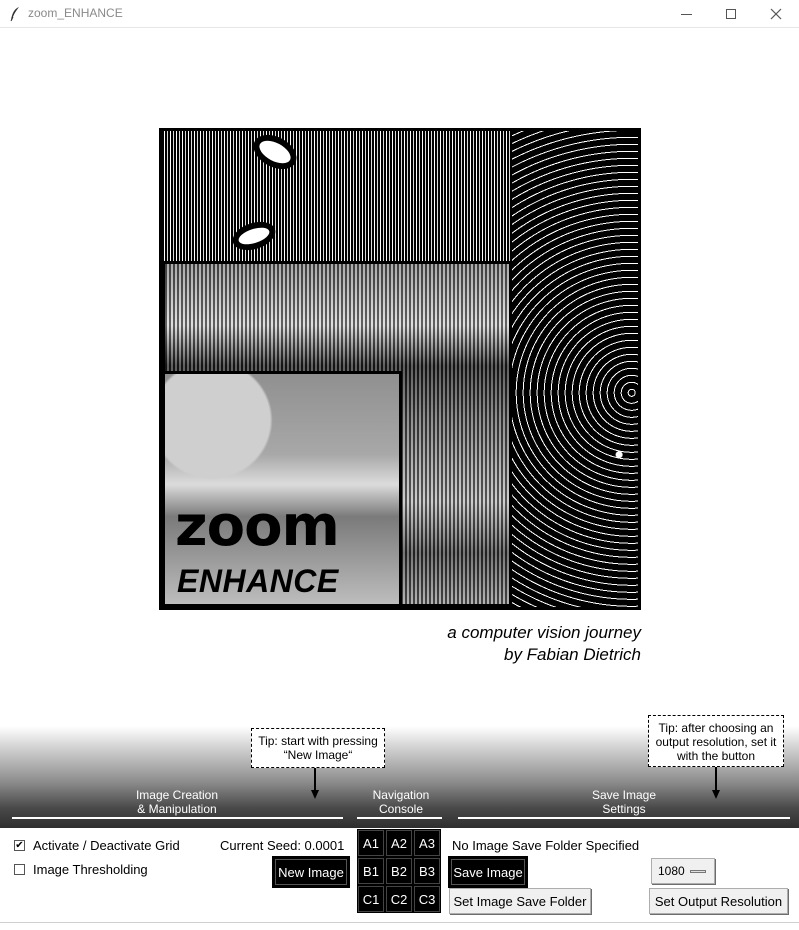  Describe the element at coordinates (282, 489) in the screenshot. I see `artwork-inner-frame` at that location.